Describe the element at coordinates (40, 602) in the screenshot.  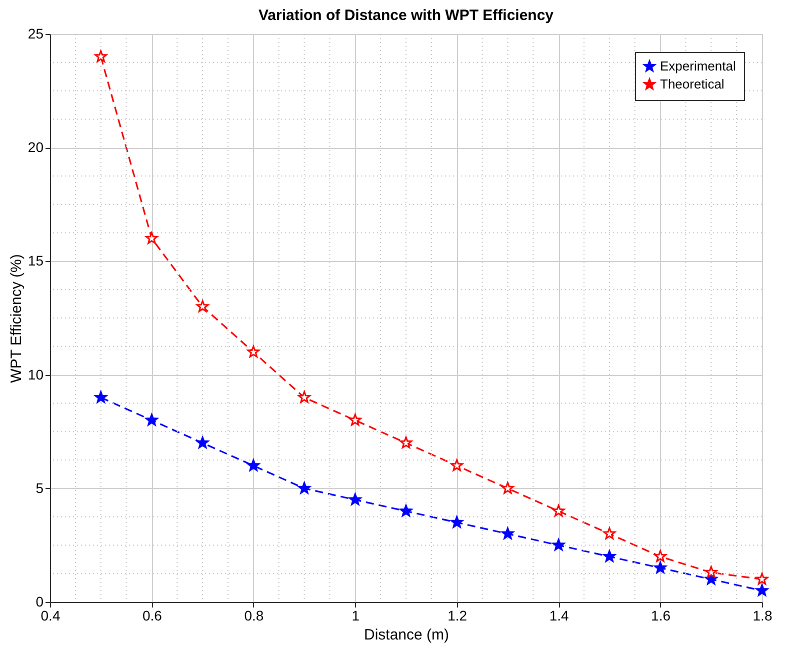
I see `y-tick-label: 0` at that location.